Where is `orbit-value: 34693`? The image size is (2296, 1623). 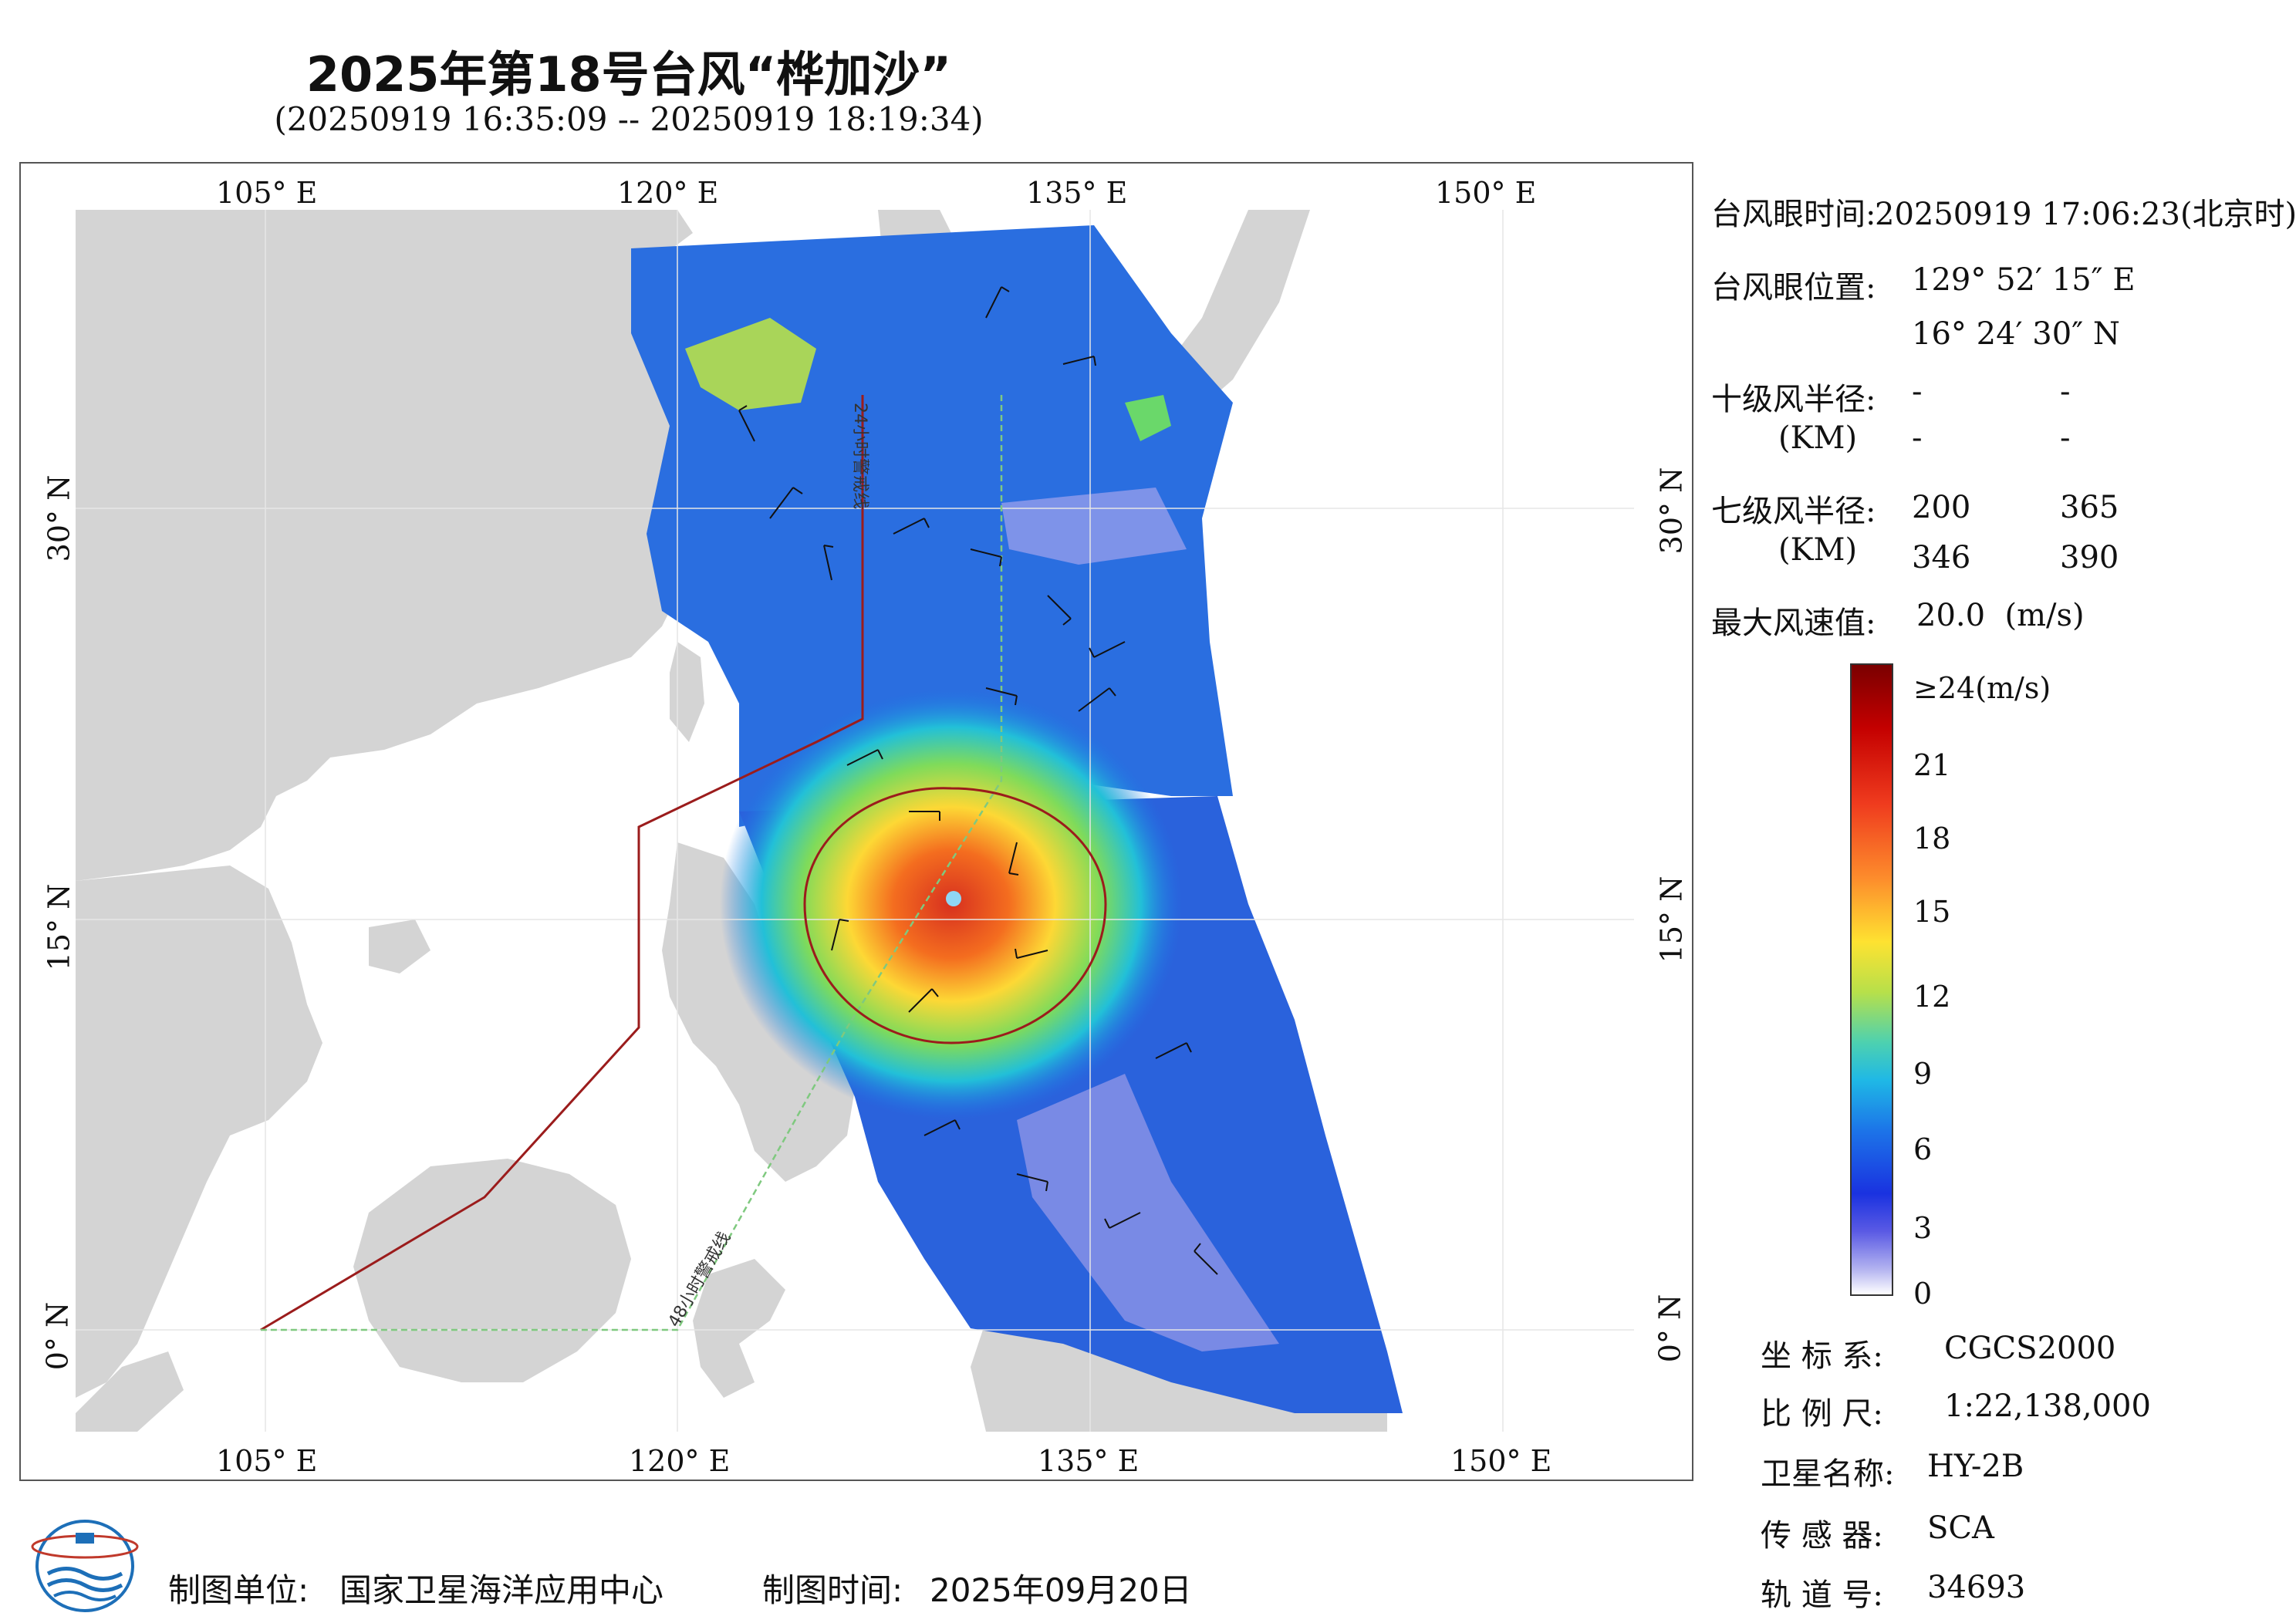
orbit-value: 34693 is located at coordinates (1976, 1587).